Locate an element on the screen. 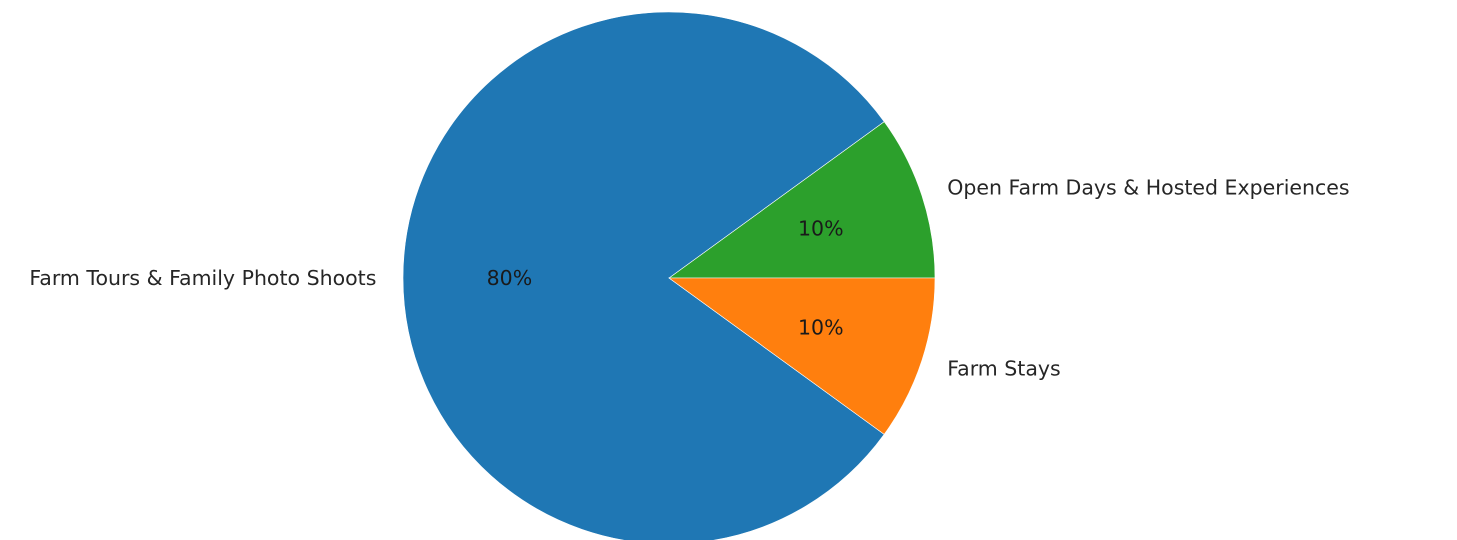  pct-label-1: 10% is located at coordinates (821, 229).